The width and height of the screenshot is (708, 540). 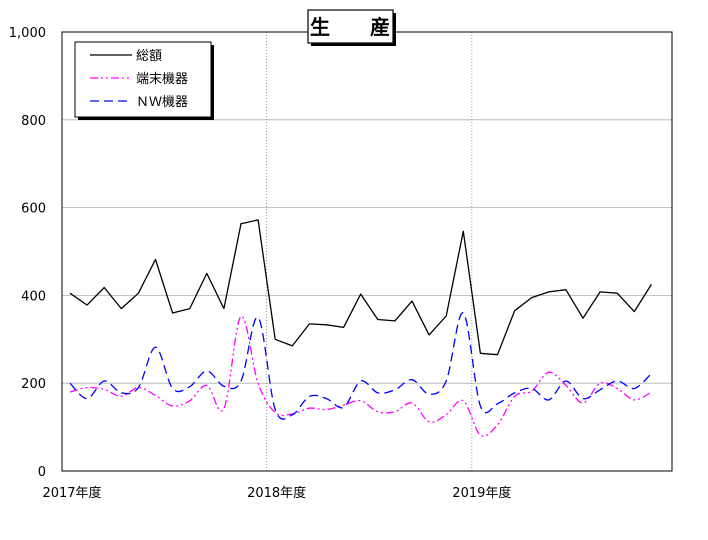 I want to click on chart-title: 生 産, so click(x=355, y=27).